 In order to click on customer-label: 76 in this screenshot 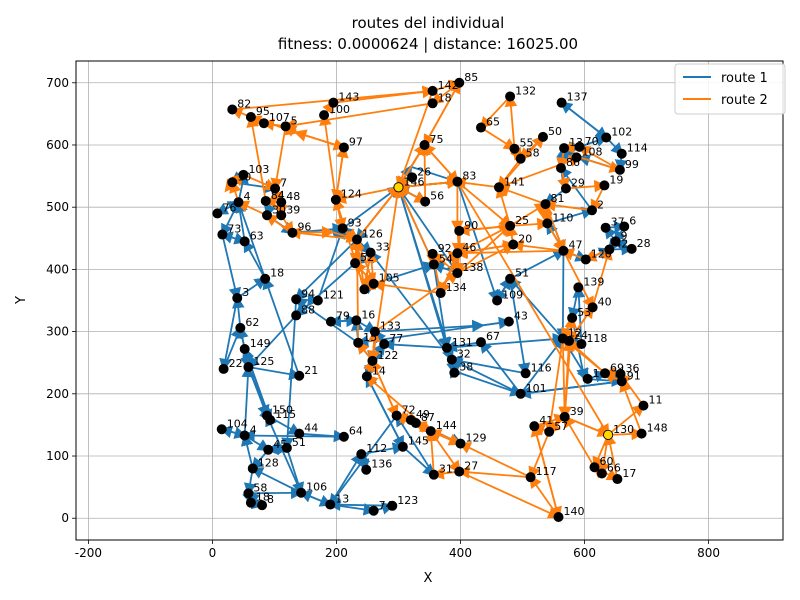, I will do `click(229, 207)`.